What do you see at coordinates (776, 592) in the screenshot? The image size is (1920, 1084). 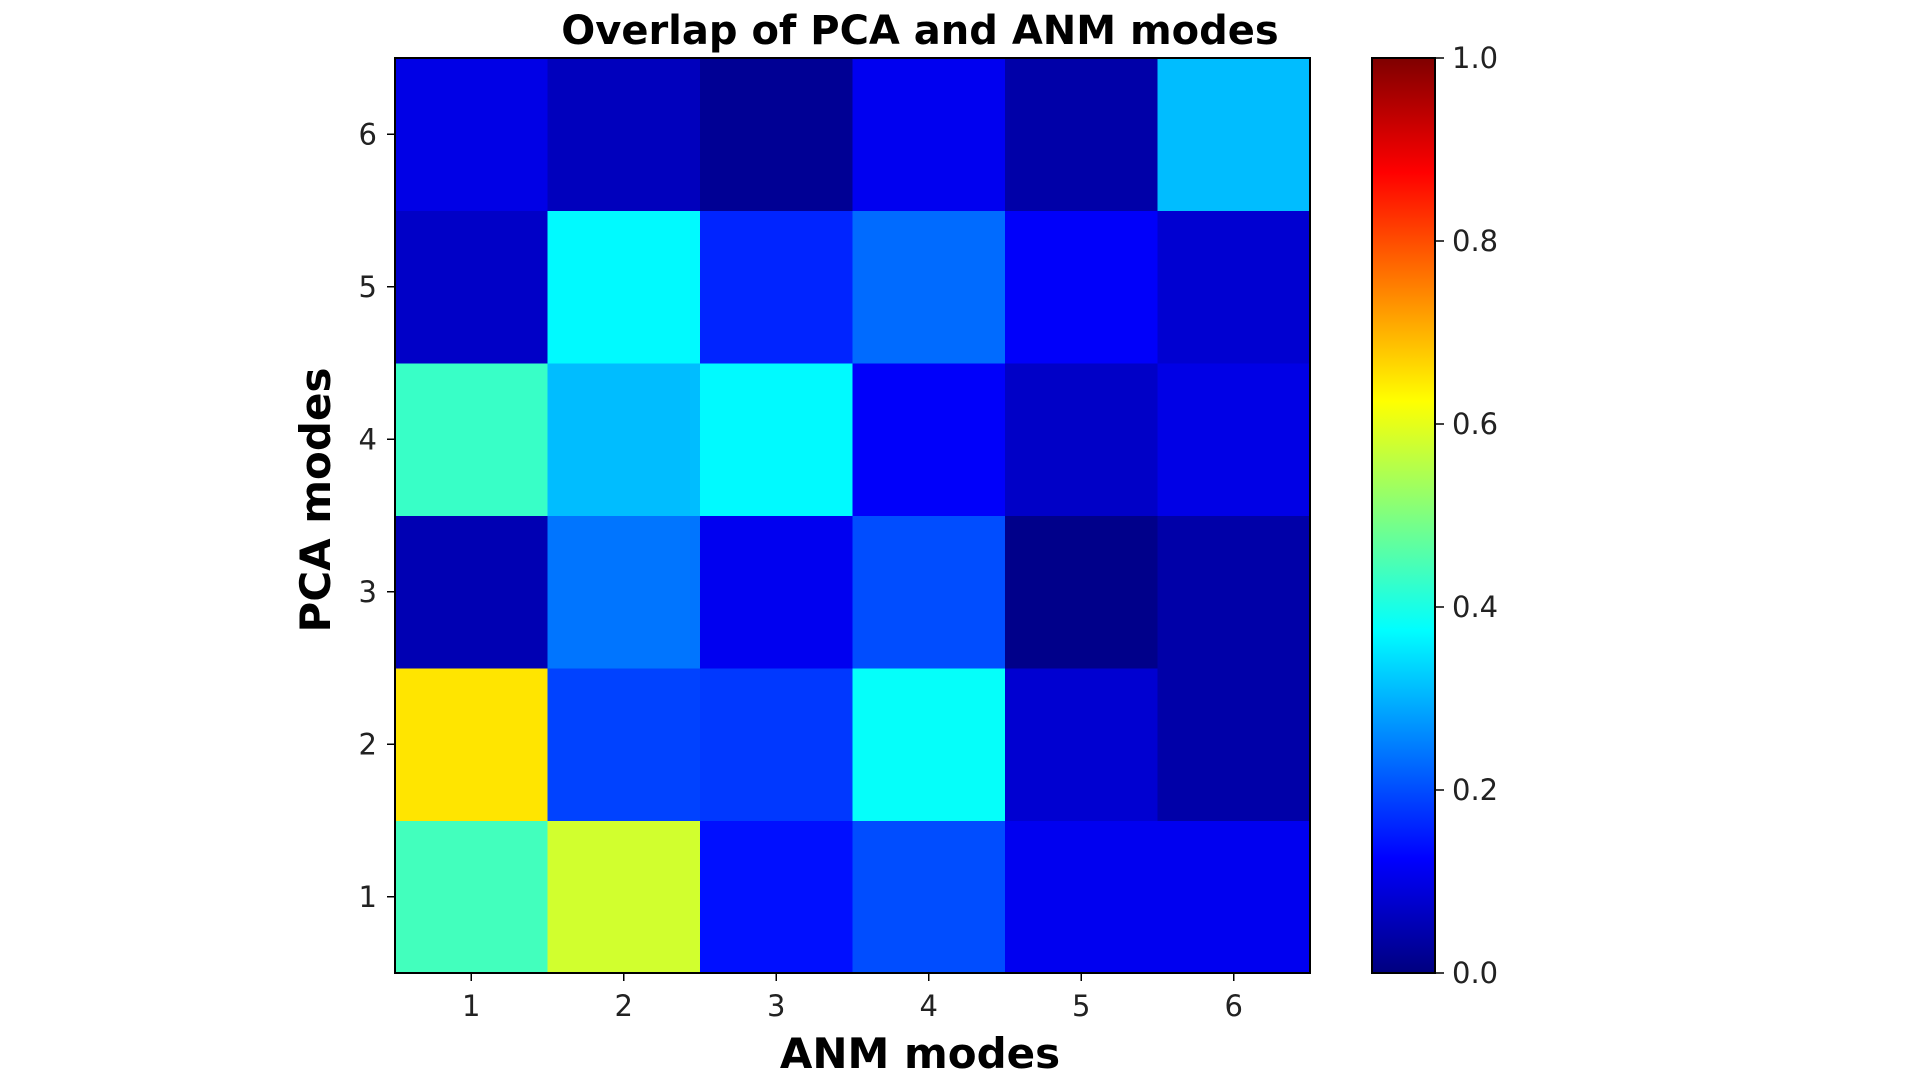 I see `heatmap-cell-pca3-anm3` at bounding box center [776, 592].